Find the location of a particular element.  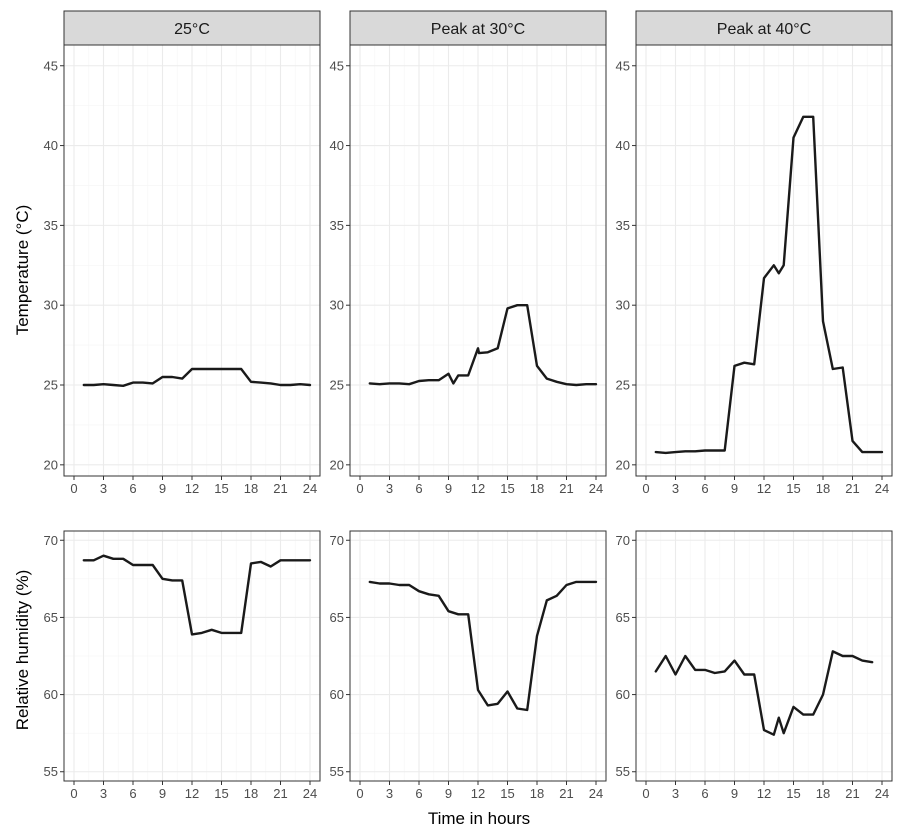

y-axis-title-humidity: Relative humidity (%) is located at coordinates (22, 650).